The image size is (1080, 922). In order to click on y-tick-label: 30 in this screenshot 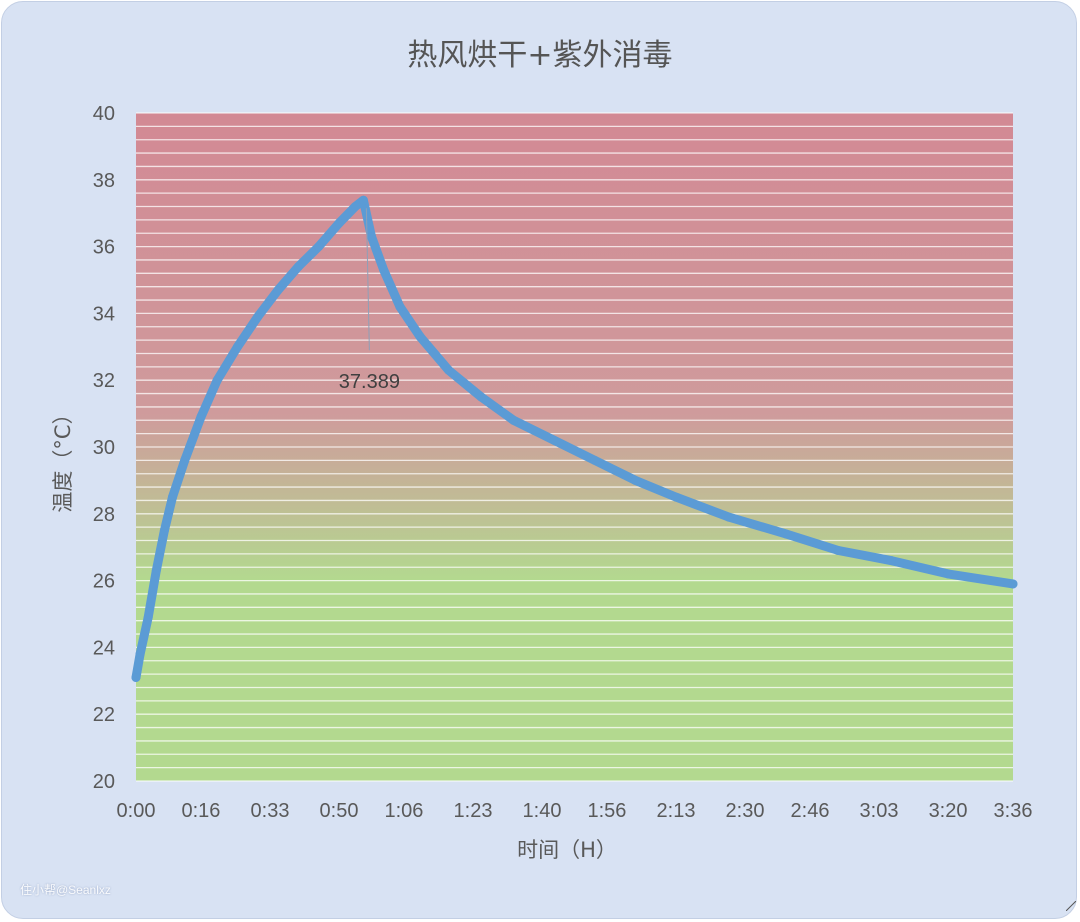, I will do `click(104, 448)`.